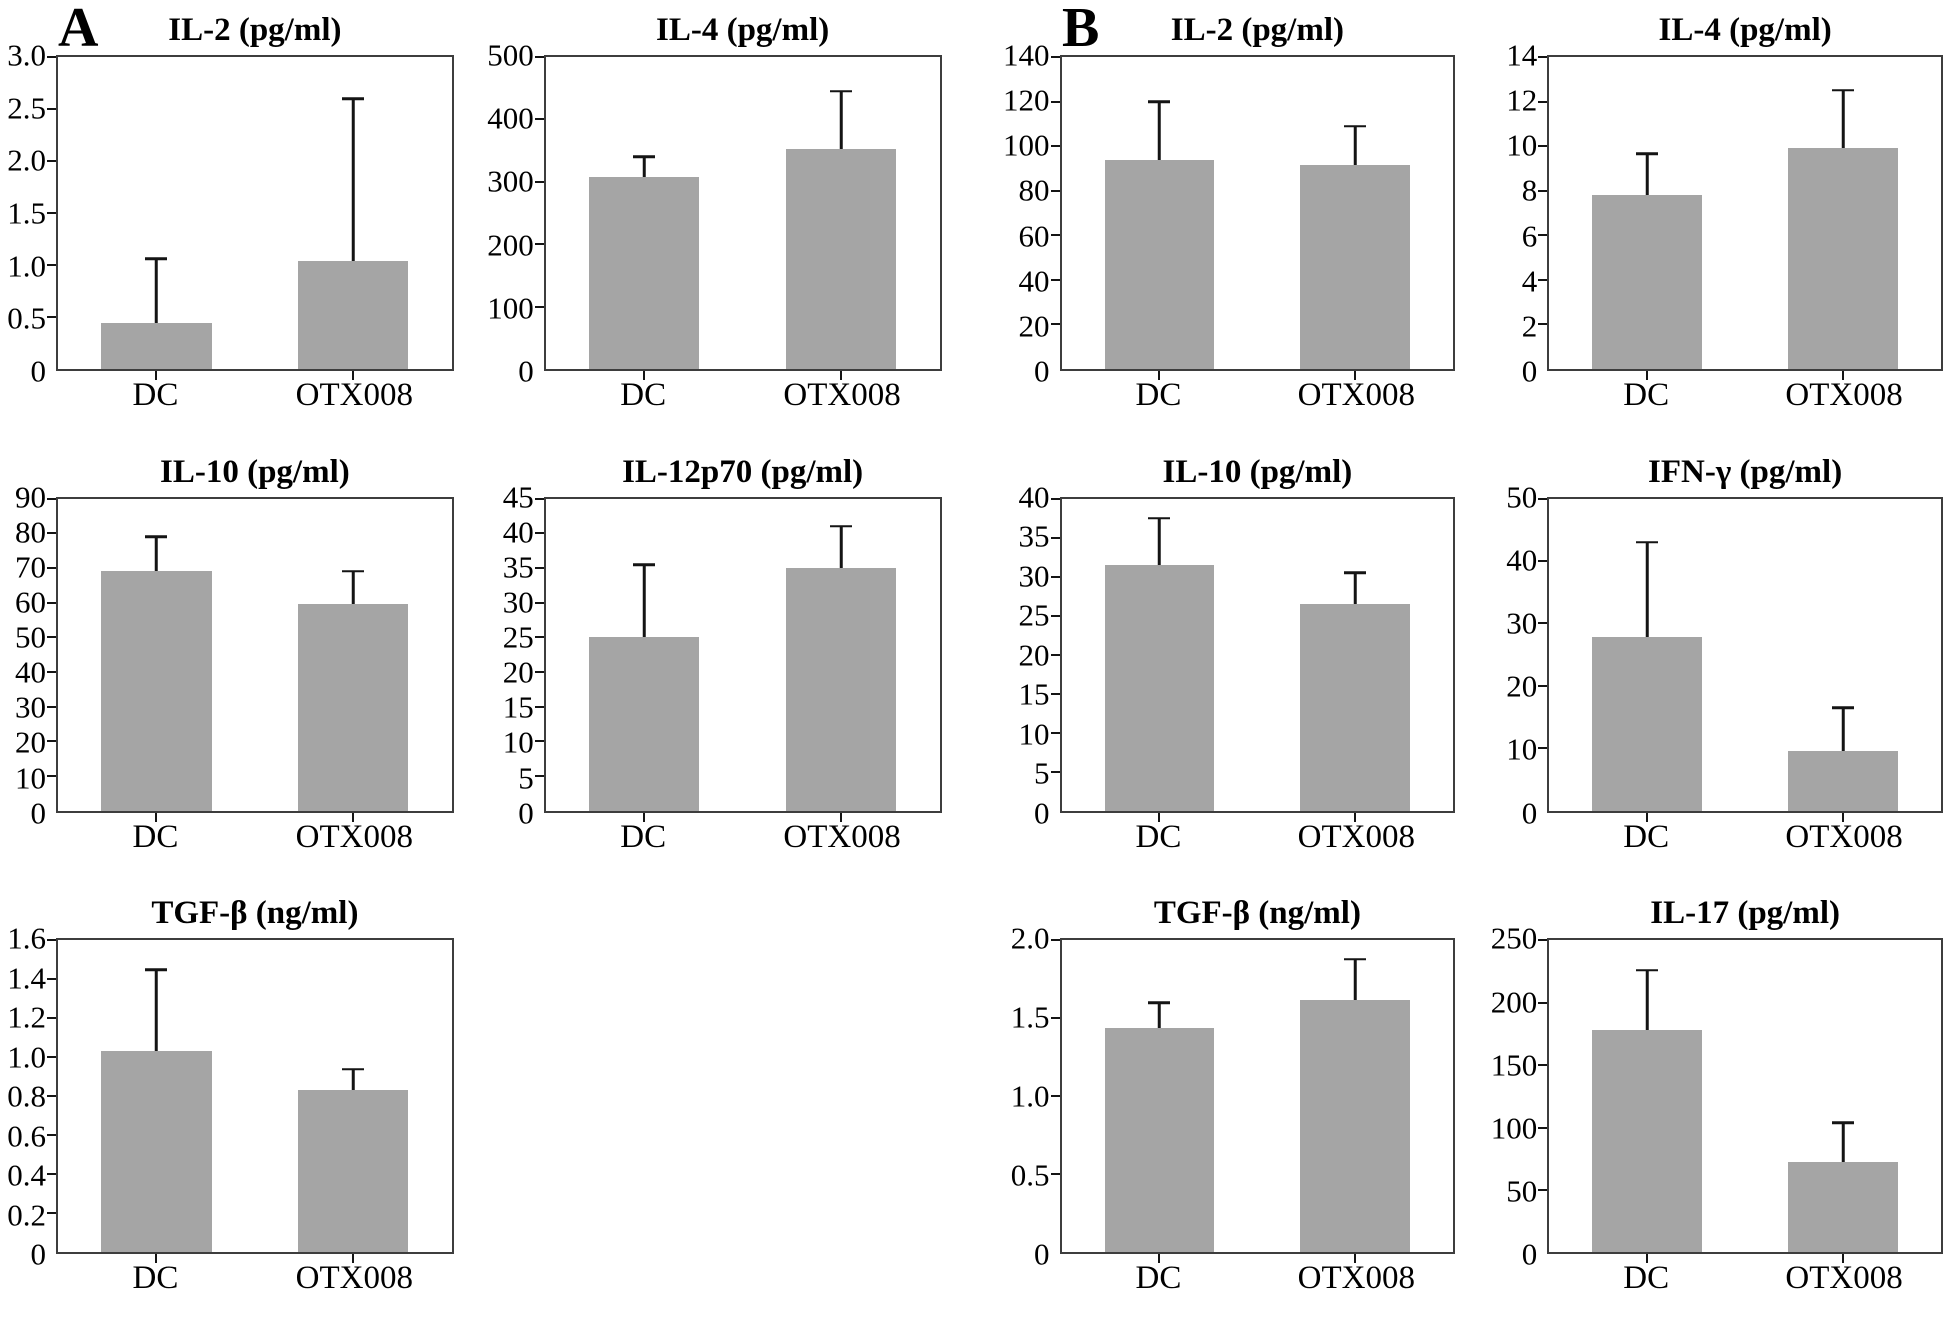 The width and height of the screenshot is (1951, 1325). I want to click on chart-title: IL-12p70 (pg/ml), so click(743, 471).